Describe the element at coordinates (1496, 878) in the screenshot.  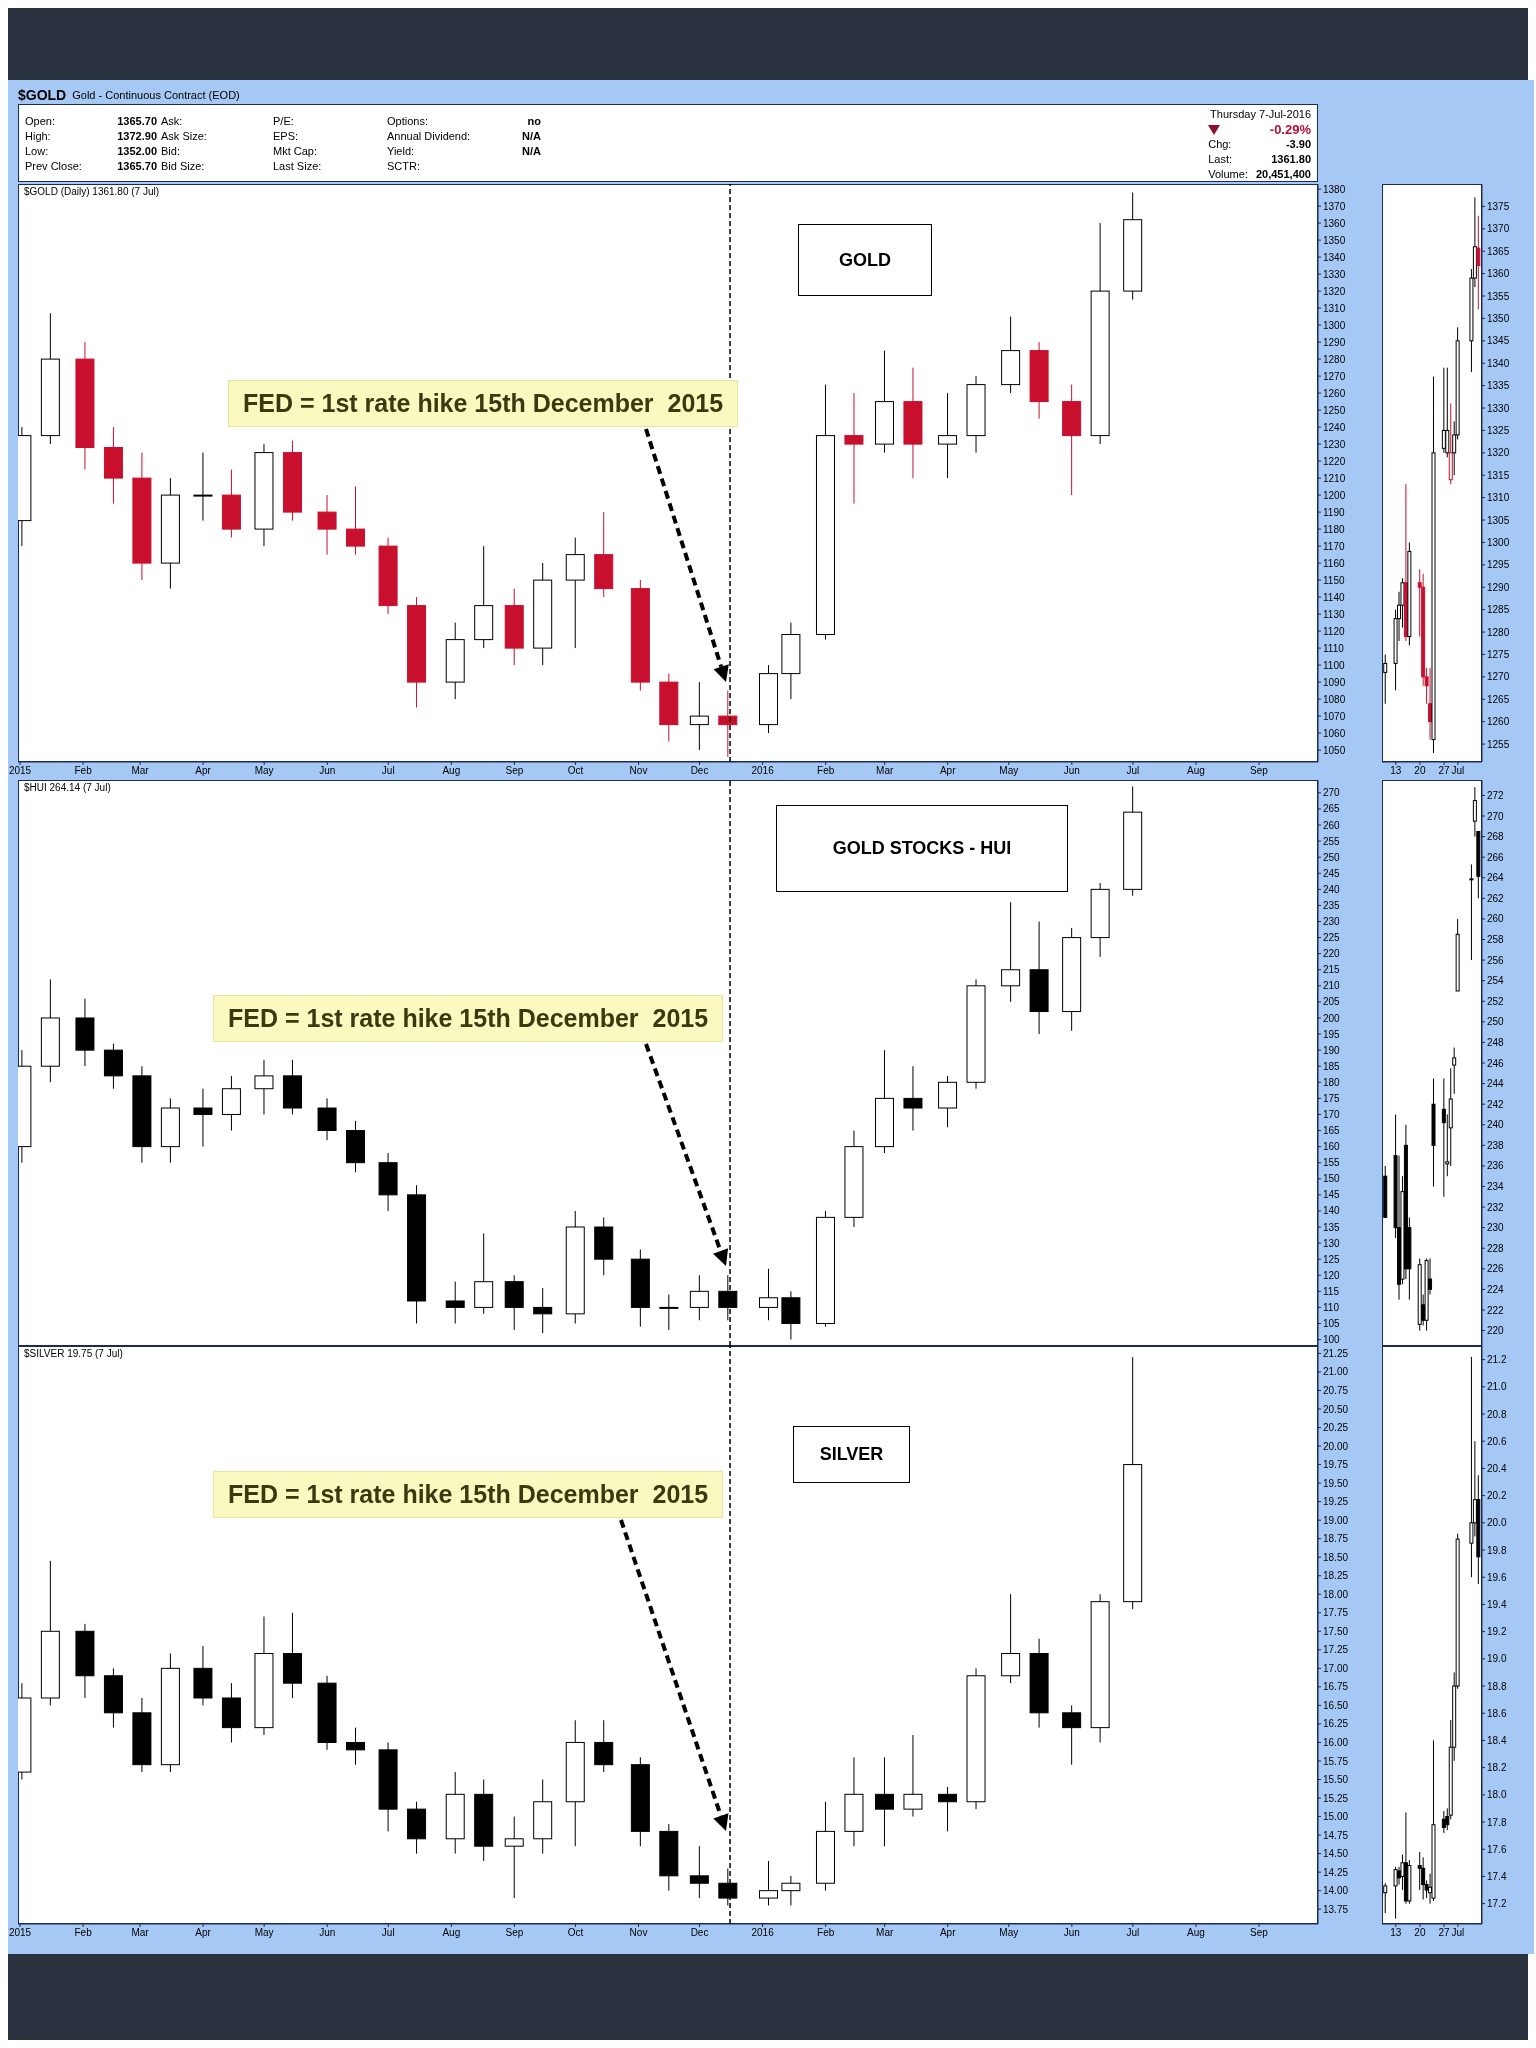
I see `y-tick-label: 264` at that location.